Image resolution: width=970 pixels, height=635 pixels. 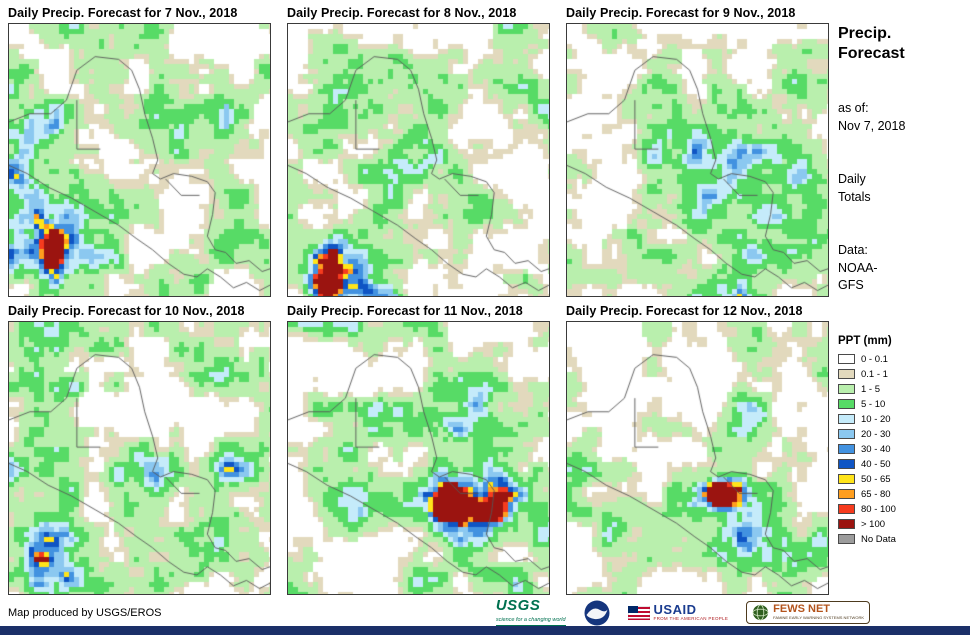 What do you see at coordinates (901, 268) in the screenshot?
I see `data-source-block: Data: NOAA- GFS` at bounding box center [901, 268].